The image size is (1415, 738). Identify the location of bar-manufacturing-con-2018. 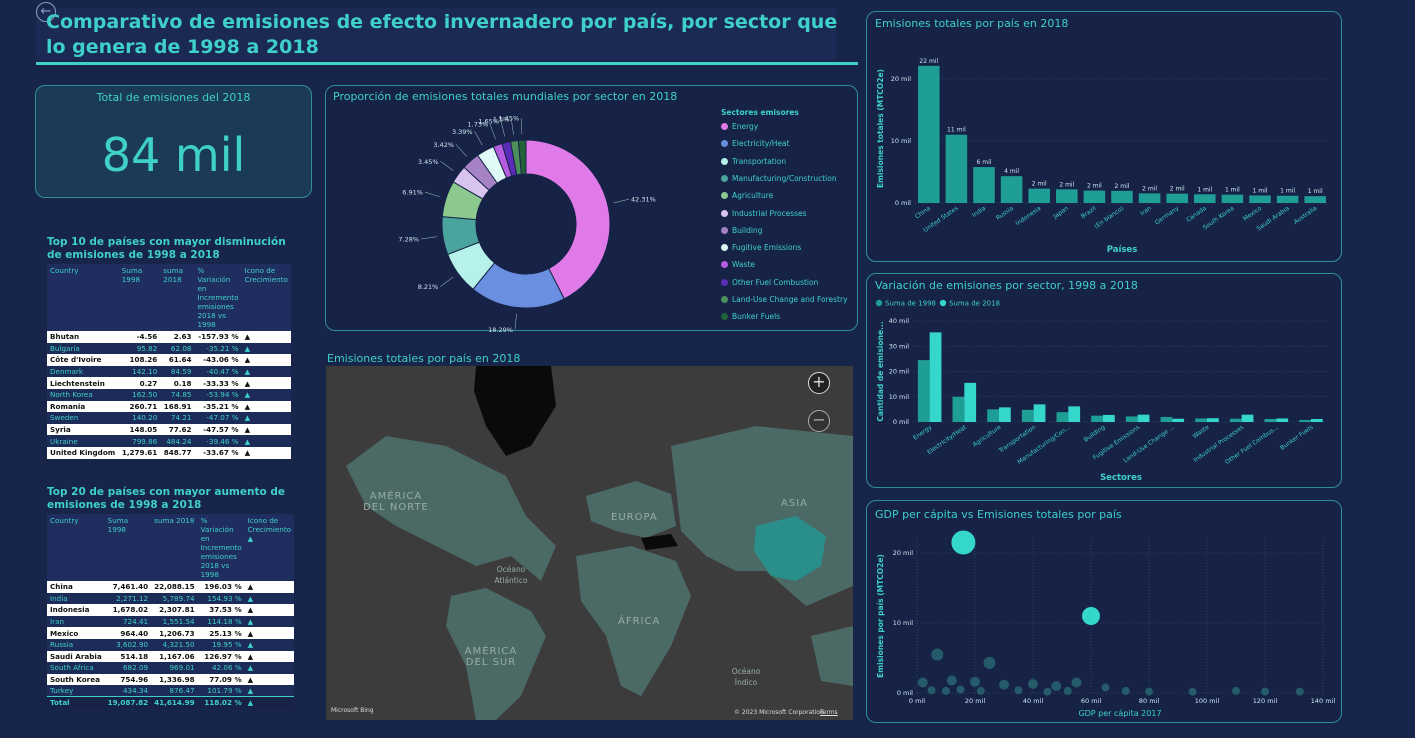
(1074, 414).